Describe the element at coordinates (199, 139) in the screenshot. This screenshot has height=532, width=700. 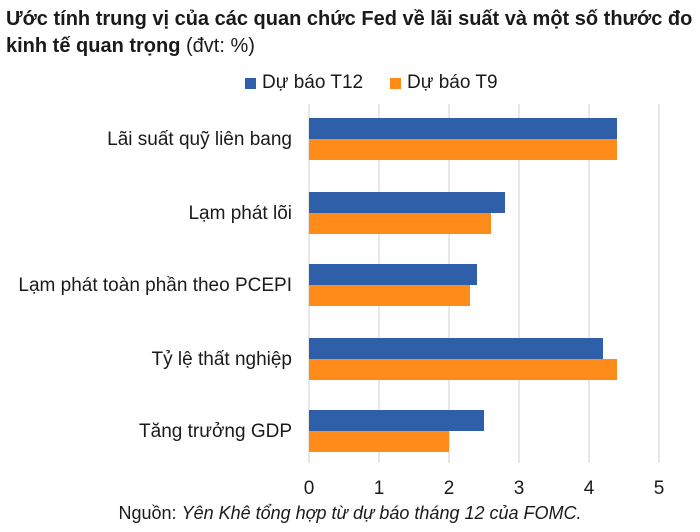
I see `category-label-1: Lãi suất quỹ liên bang` at that location.